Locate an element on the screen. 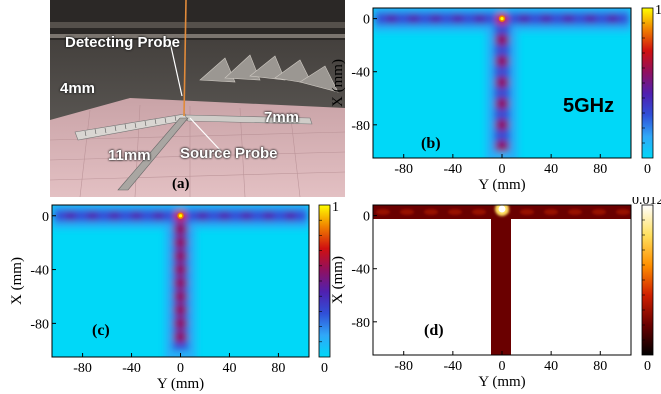 The width and height of the screenshot is (661, 394). heatmap-field-b is located at coordinates (502, 83).